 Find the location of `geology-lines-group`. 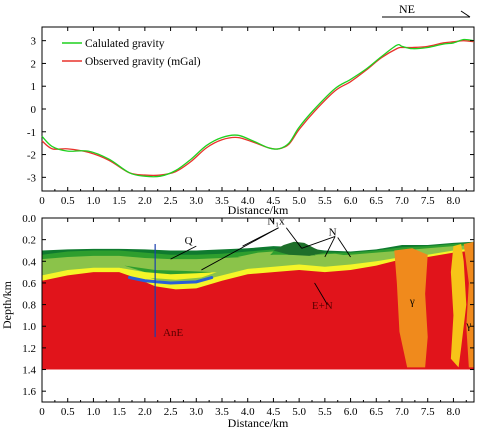

geology-lines-group is located at coordinates (239, 282).